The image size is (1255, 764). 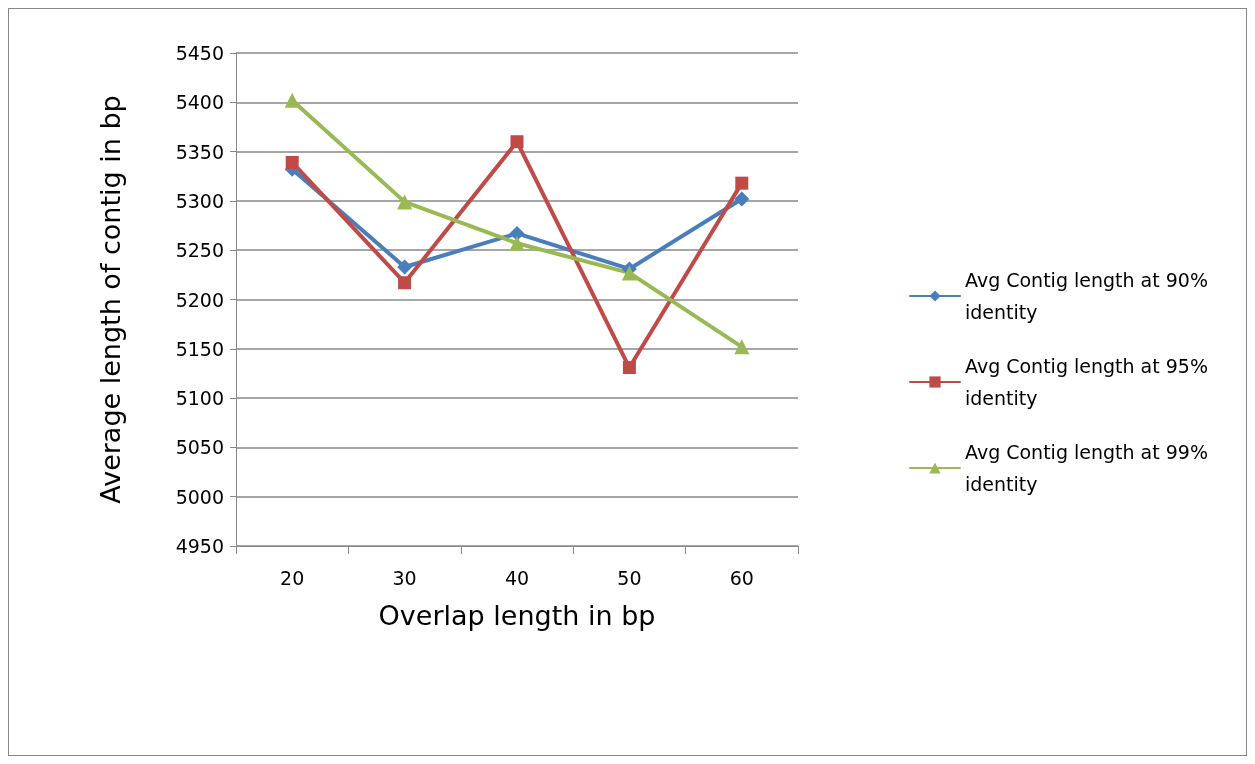 I want to click on y-tick-label: 4950, so click(x=199, y=546).